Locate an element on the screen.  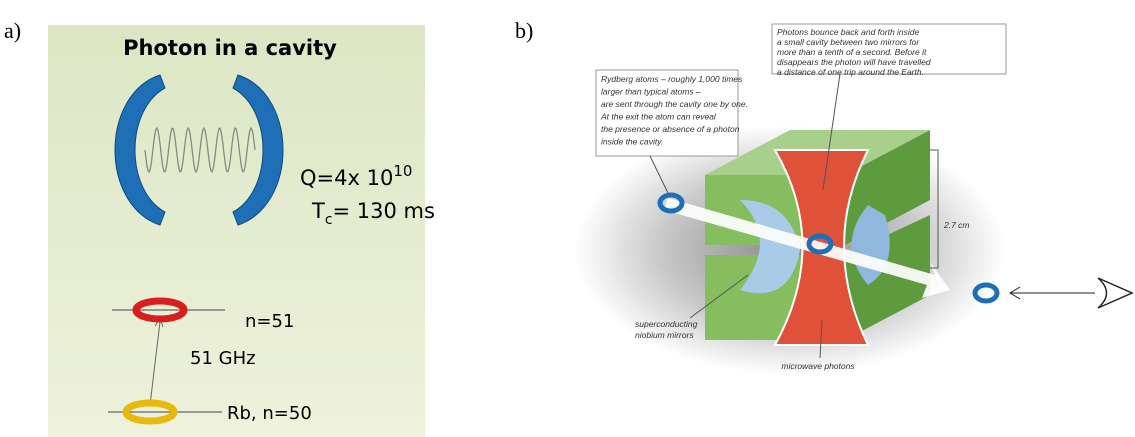
callout-text: Rydberg atoms – roughly 1,000 times is located at coordinates (672, 79).